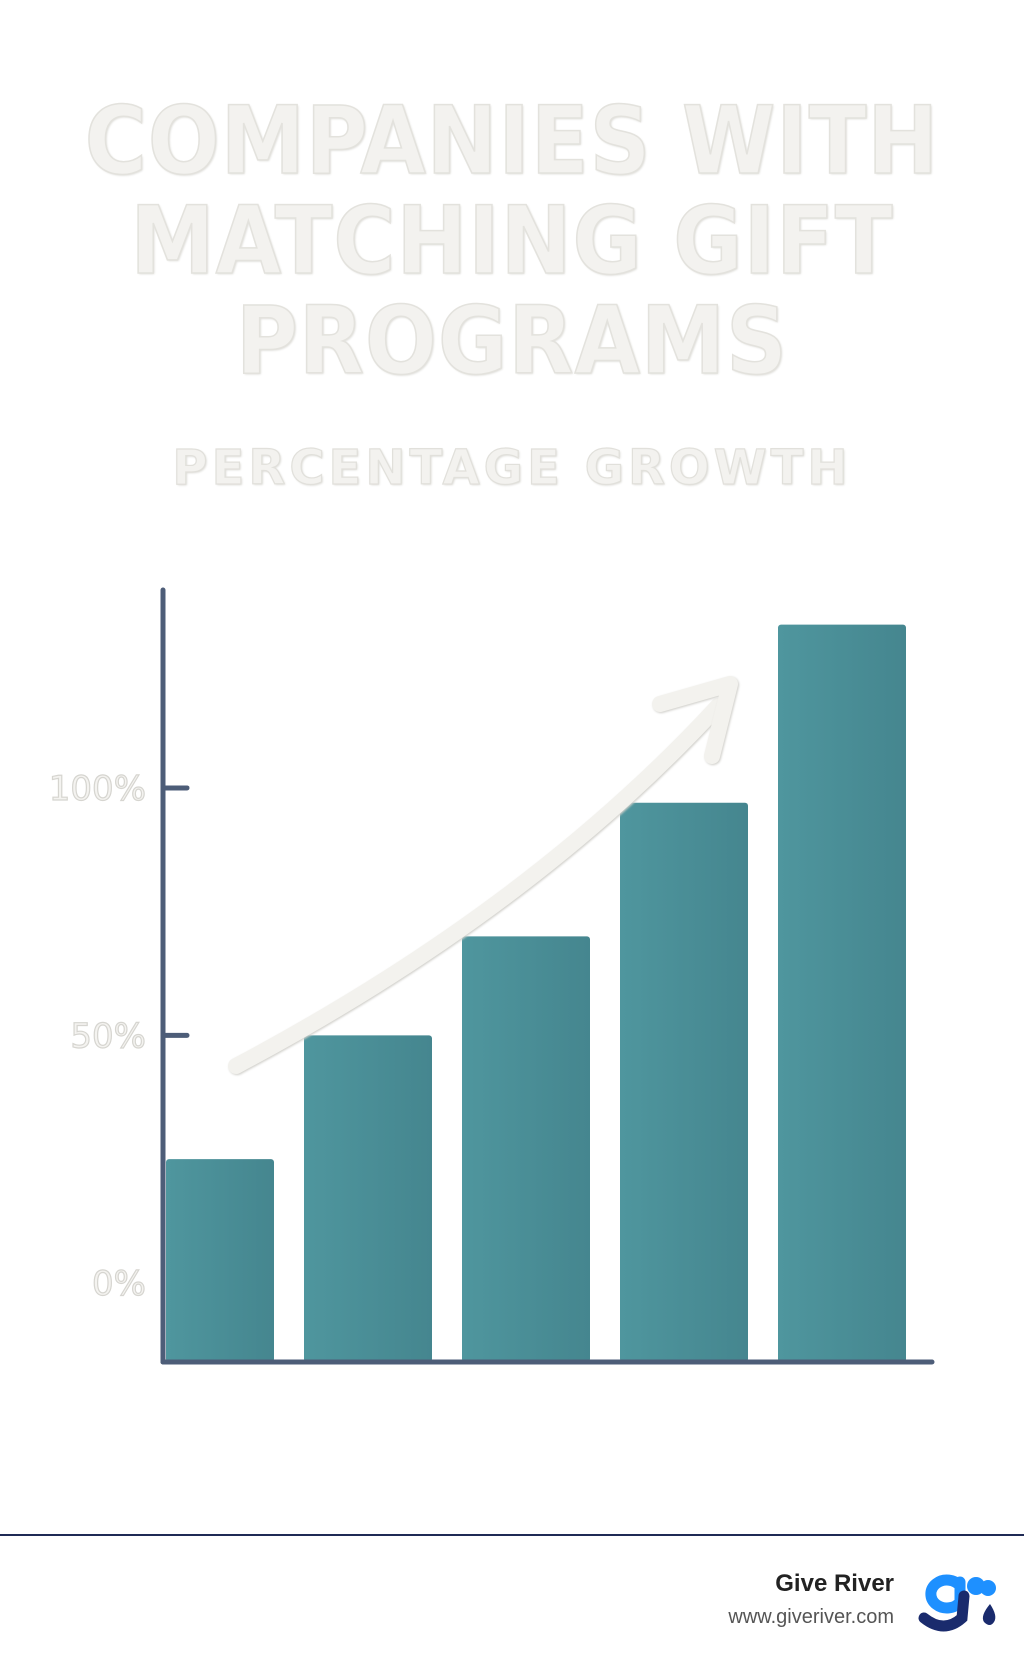 Image resolution: width=1024 pixels, height=1666 pixels. Describe the element at coordinates (512, 341) in the screenshot. I see `chart-title-line-3: PROGRAMS` at that location.